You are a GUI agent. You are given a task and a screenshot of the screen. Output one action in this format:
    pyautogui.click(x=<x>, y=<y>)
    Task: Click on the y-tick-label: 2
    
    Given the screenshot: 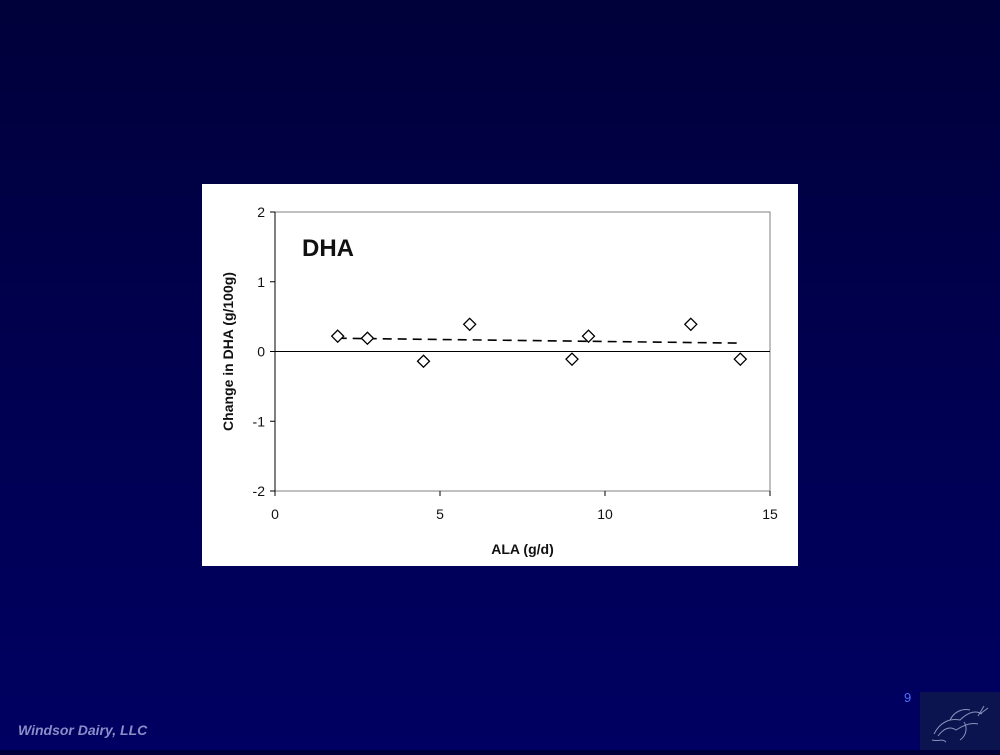 What is the action you would take?
    pyautogui.click(x=261, y=212)
    